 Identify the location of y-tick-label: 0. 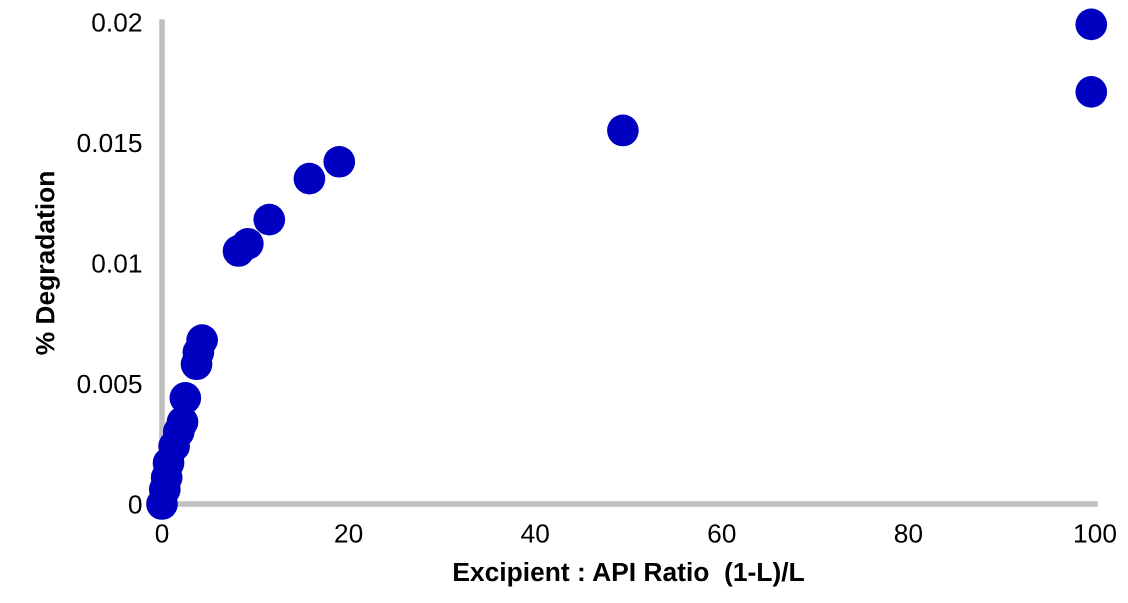
(135, 504).